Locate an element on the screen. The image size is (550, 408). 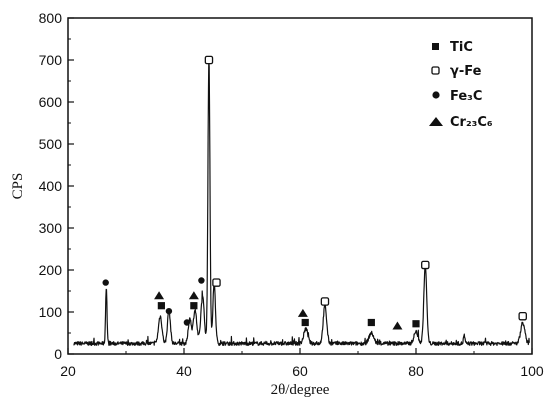
y-tick-label: 600 is located at coordinates (51, 102).